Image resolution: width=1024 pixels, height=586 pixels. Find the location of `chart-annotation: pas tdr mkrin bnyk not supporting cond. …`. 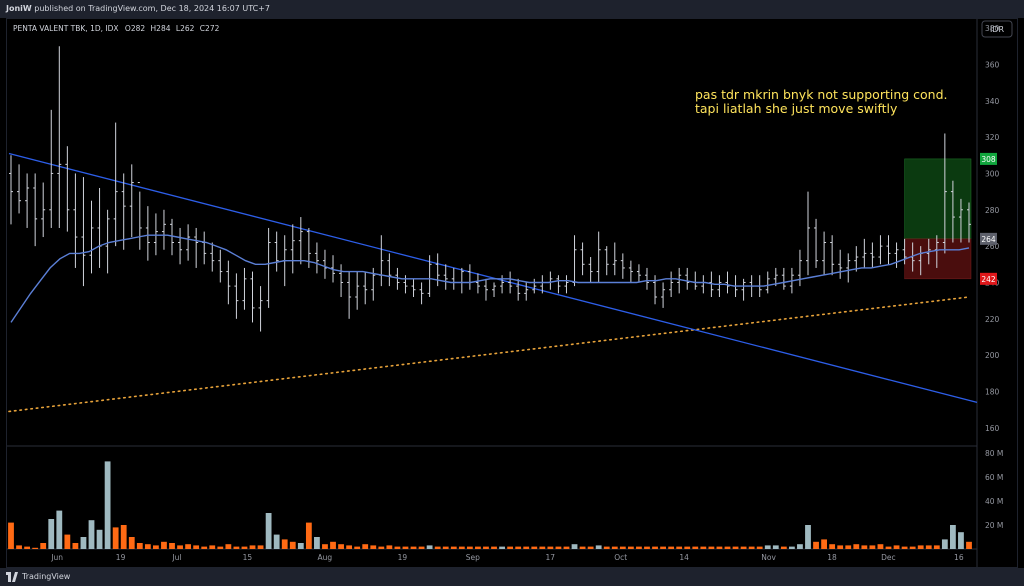

chart-annotation: pas tdr mkrin bnyk not supporting cond. … is located at coordinates (821, 101).